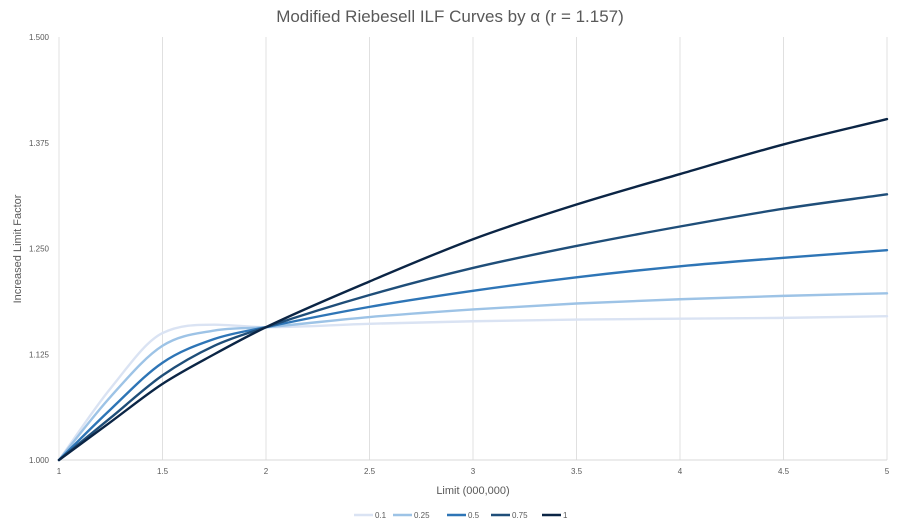 The height and width of the screenshot is (524, 900). Describe the element at coordinates (577, 471) in the screenshot. I see `x-tick-label: 3.5` at that location.